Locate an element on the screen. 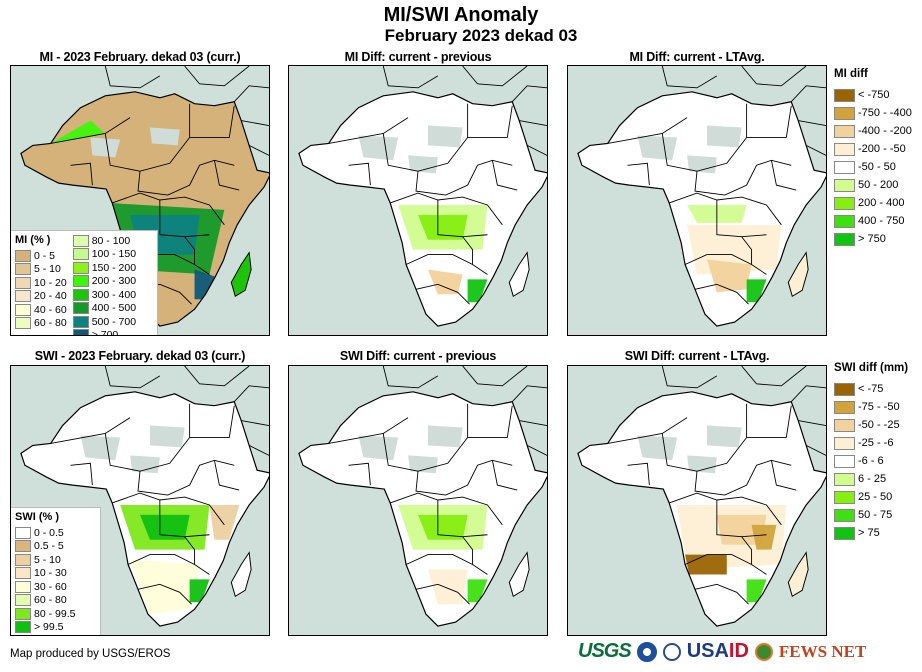 Image resolution: width=922 pixels, height=672 pixels. legend-label: > 99.5 is located at coordinates (49, 627).